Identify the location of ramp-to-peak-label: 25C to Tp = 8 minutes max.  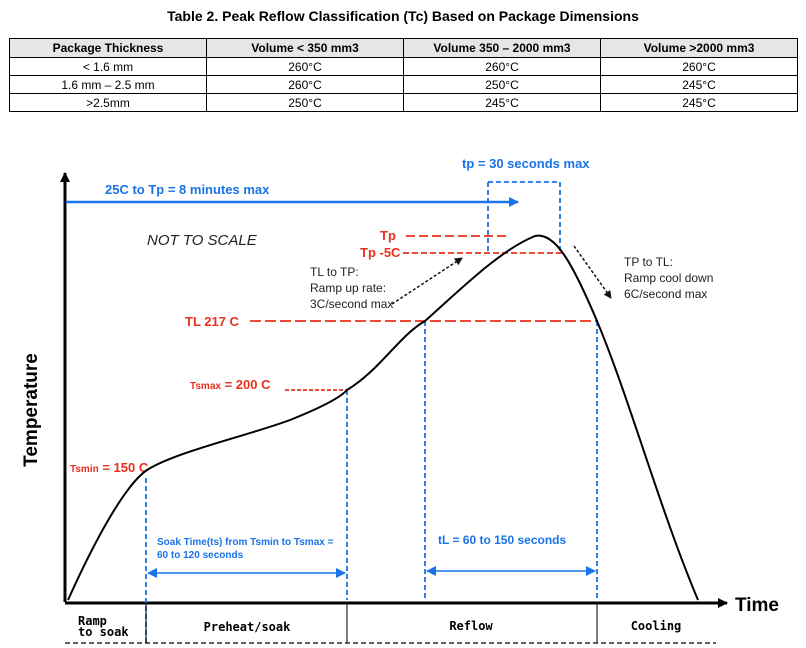
(187, 189).